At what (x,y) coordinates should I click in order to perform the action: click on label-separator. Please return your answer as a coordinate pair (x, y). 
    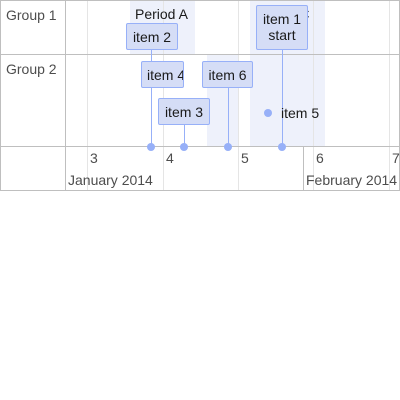
    Looking at the image, I should click on (65, 95).